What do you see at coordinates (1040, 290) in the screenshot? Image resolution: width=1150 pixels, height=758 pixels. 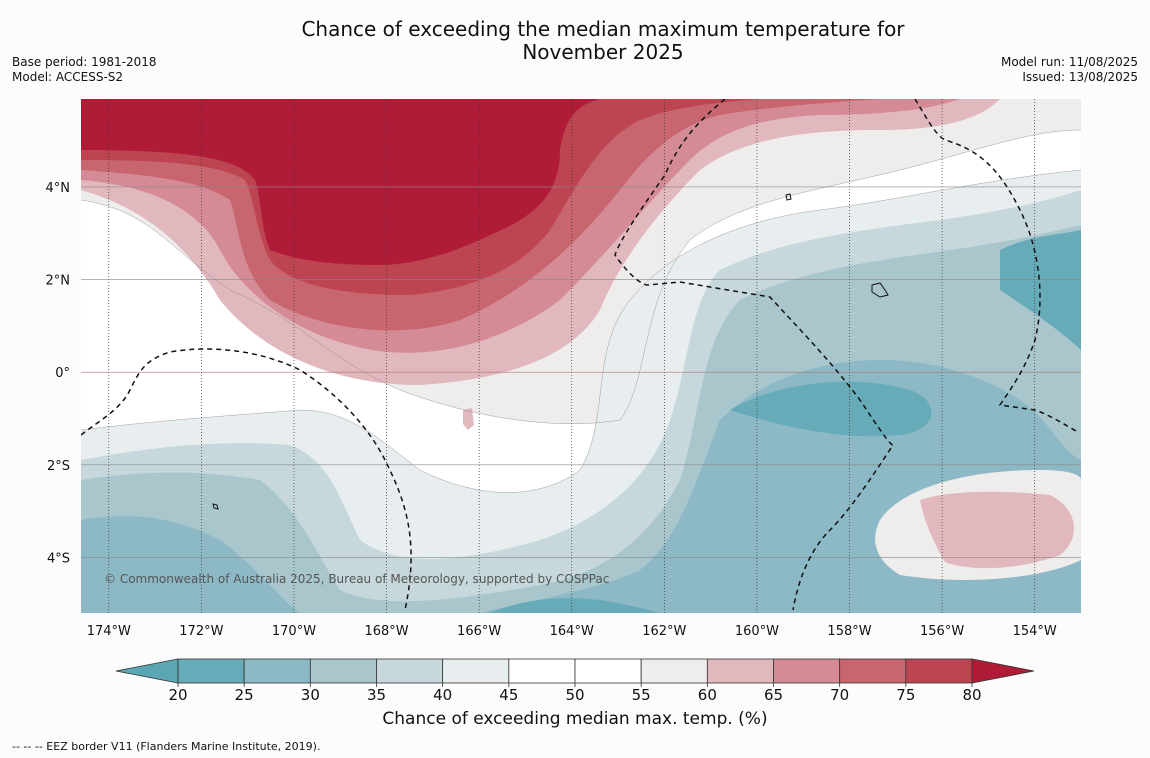 I see `contour-below-20-east` at bounding box center [1040, 290].